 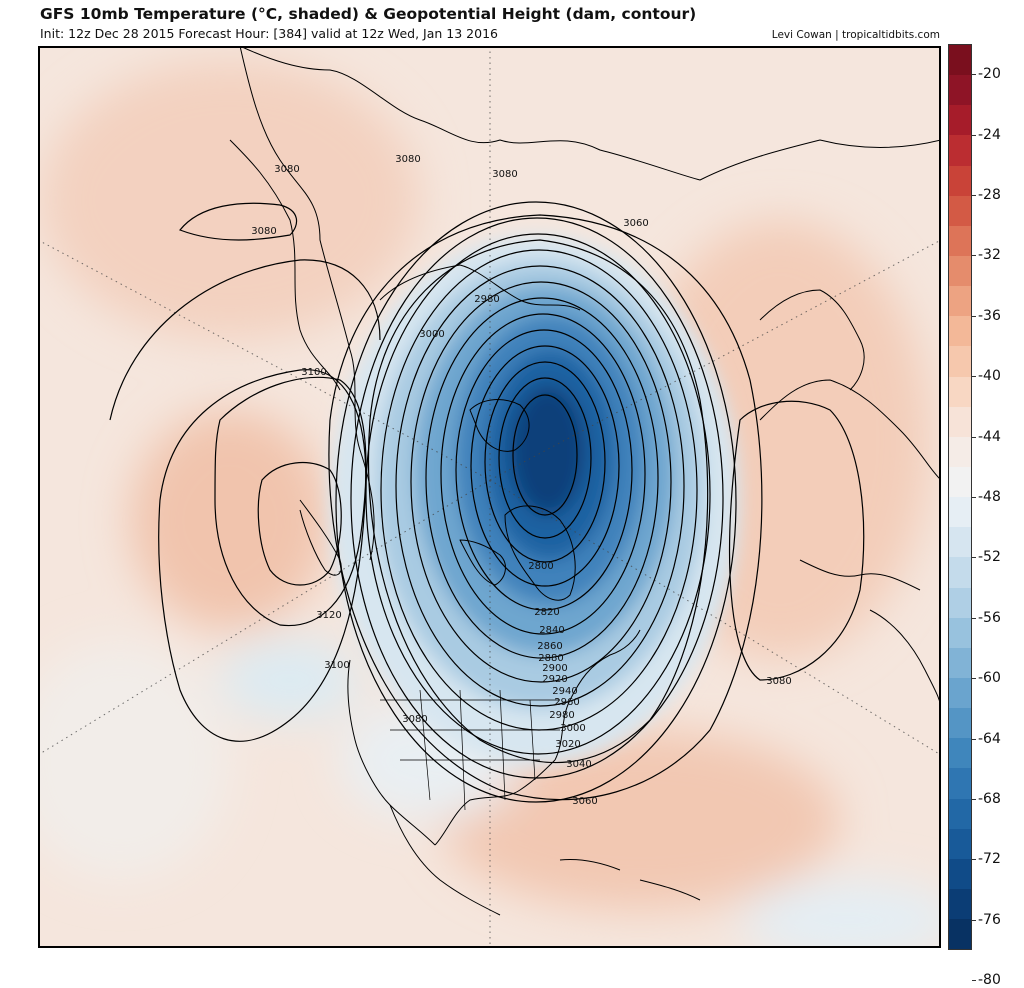 What do you see at coordinates (986, 920) in the screenshot?
I see `colorbar-tick-label: -76` at bounding box center [986, 920].